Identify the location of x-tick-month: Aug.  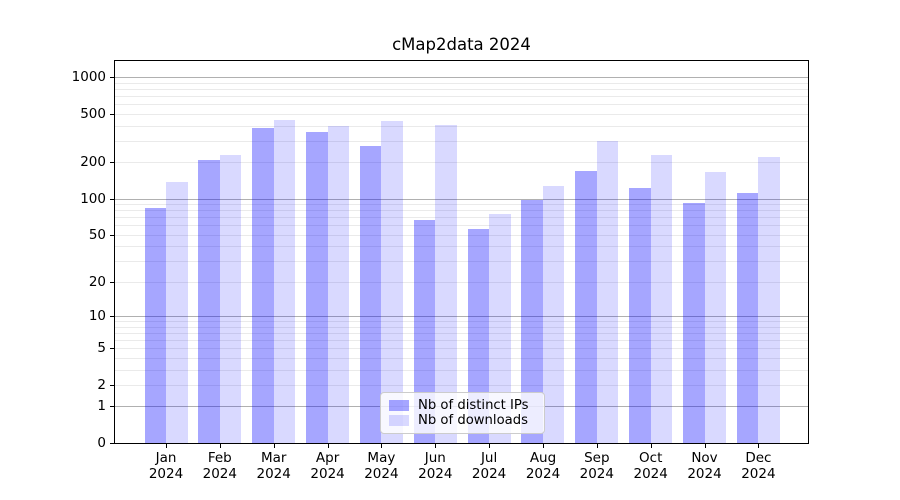
(543, 458).